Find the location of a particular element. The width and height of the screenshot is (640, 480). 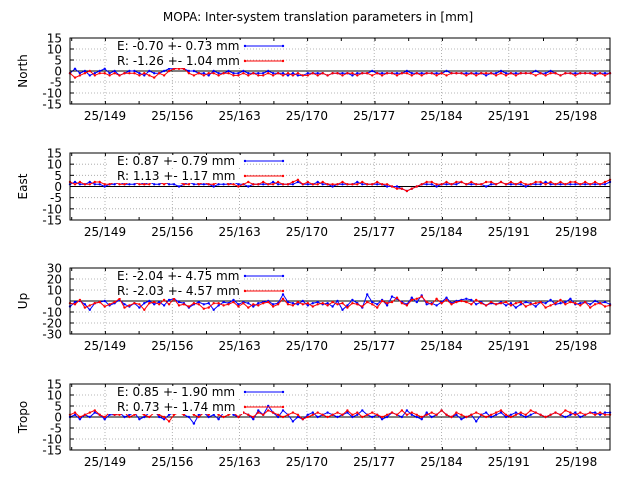

y-tick-label: 10 is located at coordinates (54, 50).